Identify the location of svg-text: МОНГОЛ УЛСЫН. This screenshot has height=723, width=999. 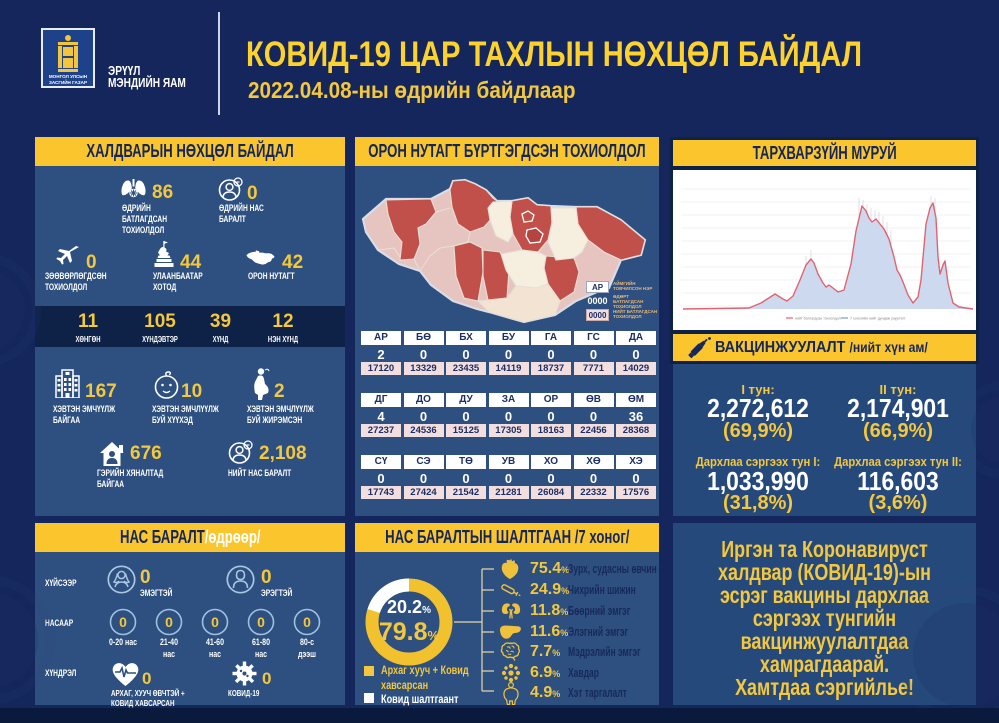
(68, 76).